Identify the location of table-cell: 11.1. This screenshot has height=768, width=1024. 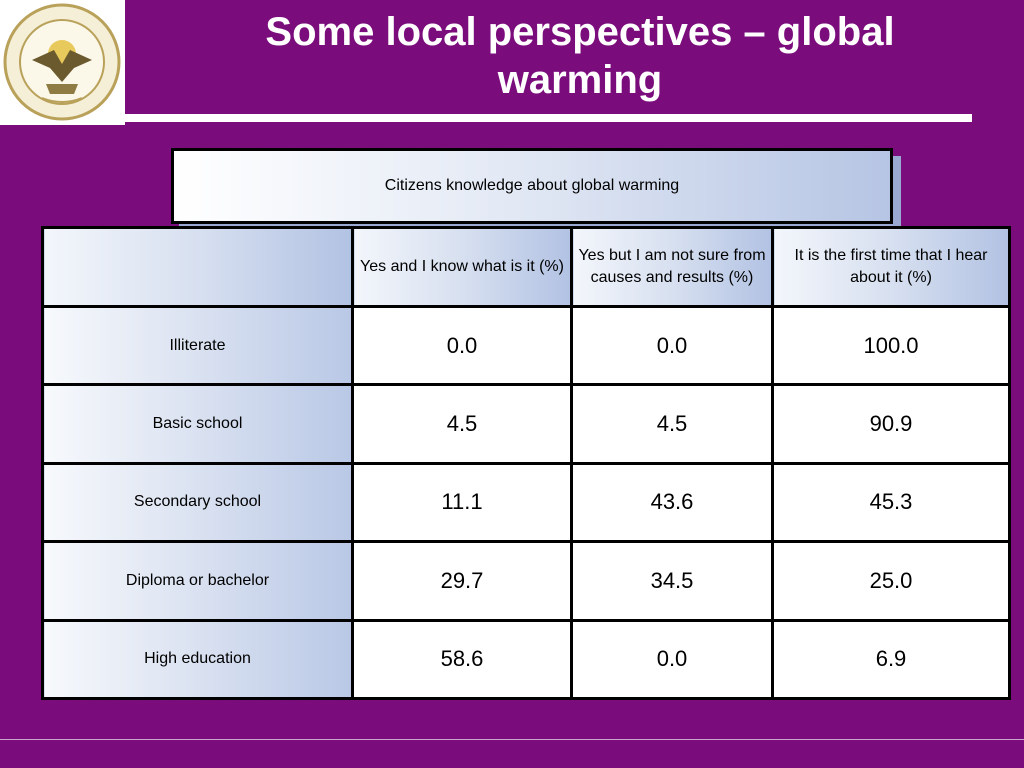
(462, 502).